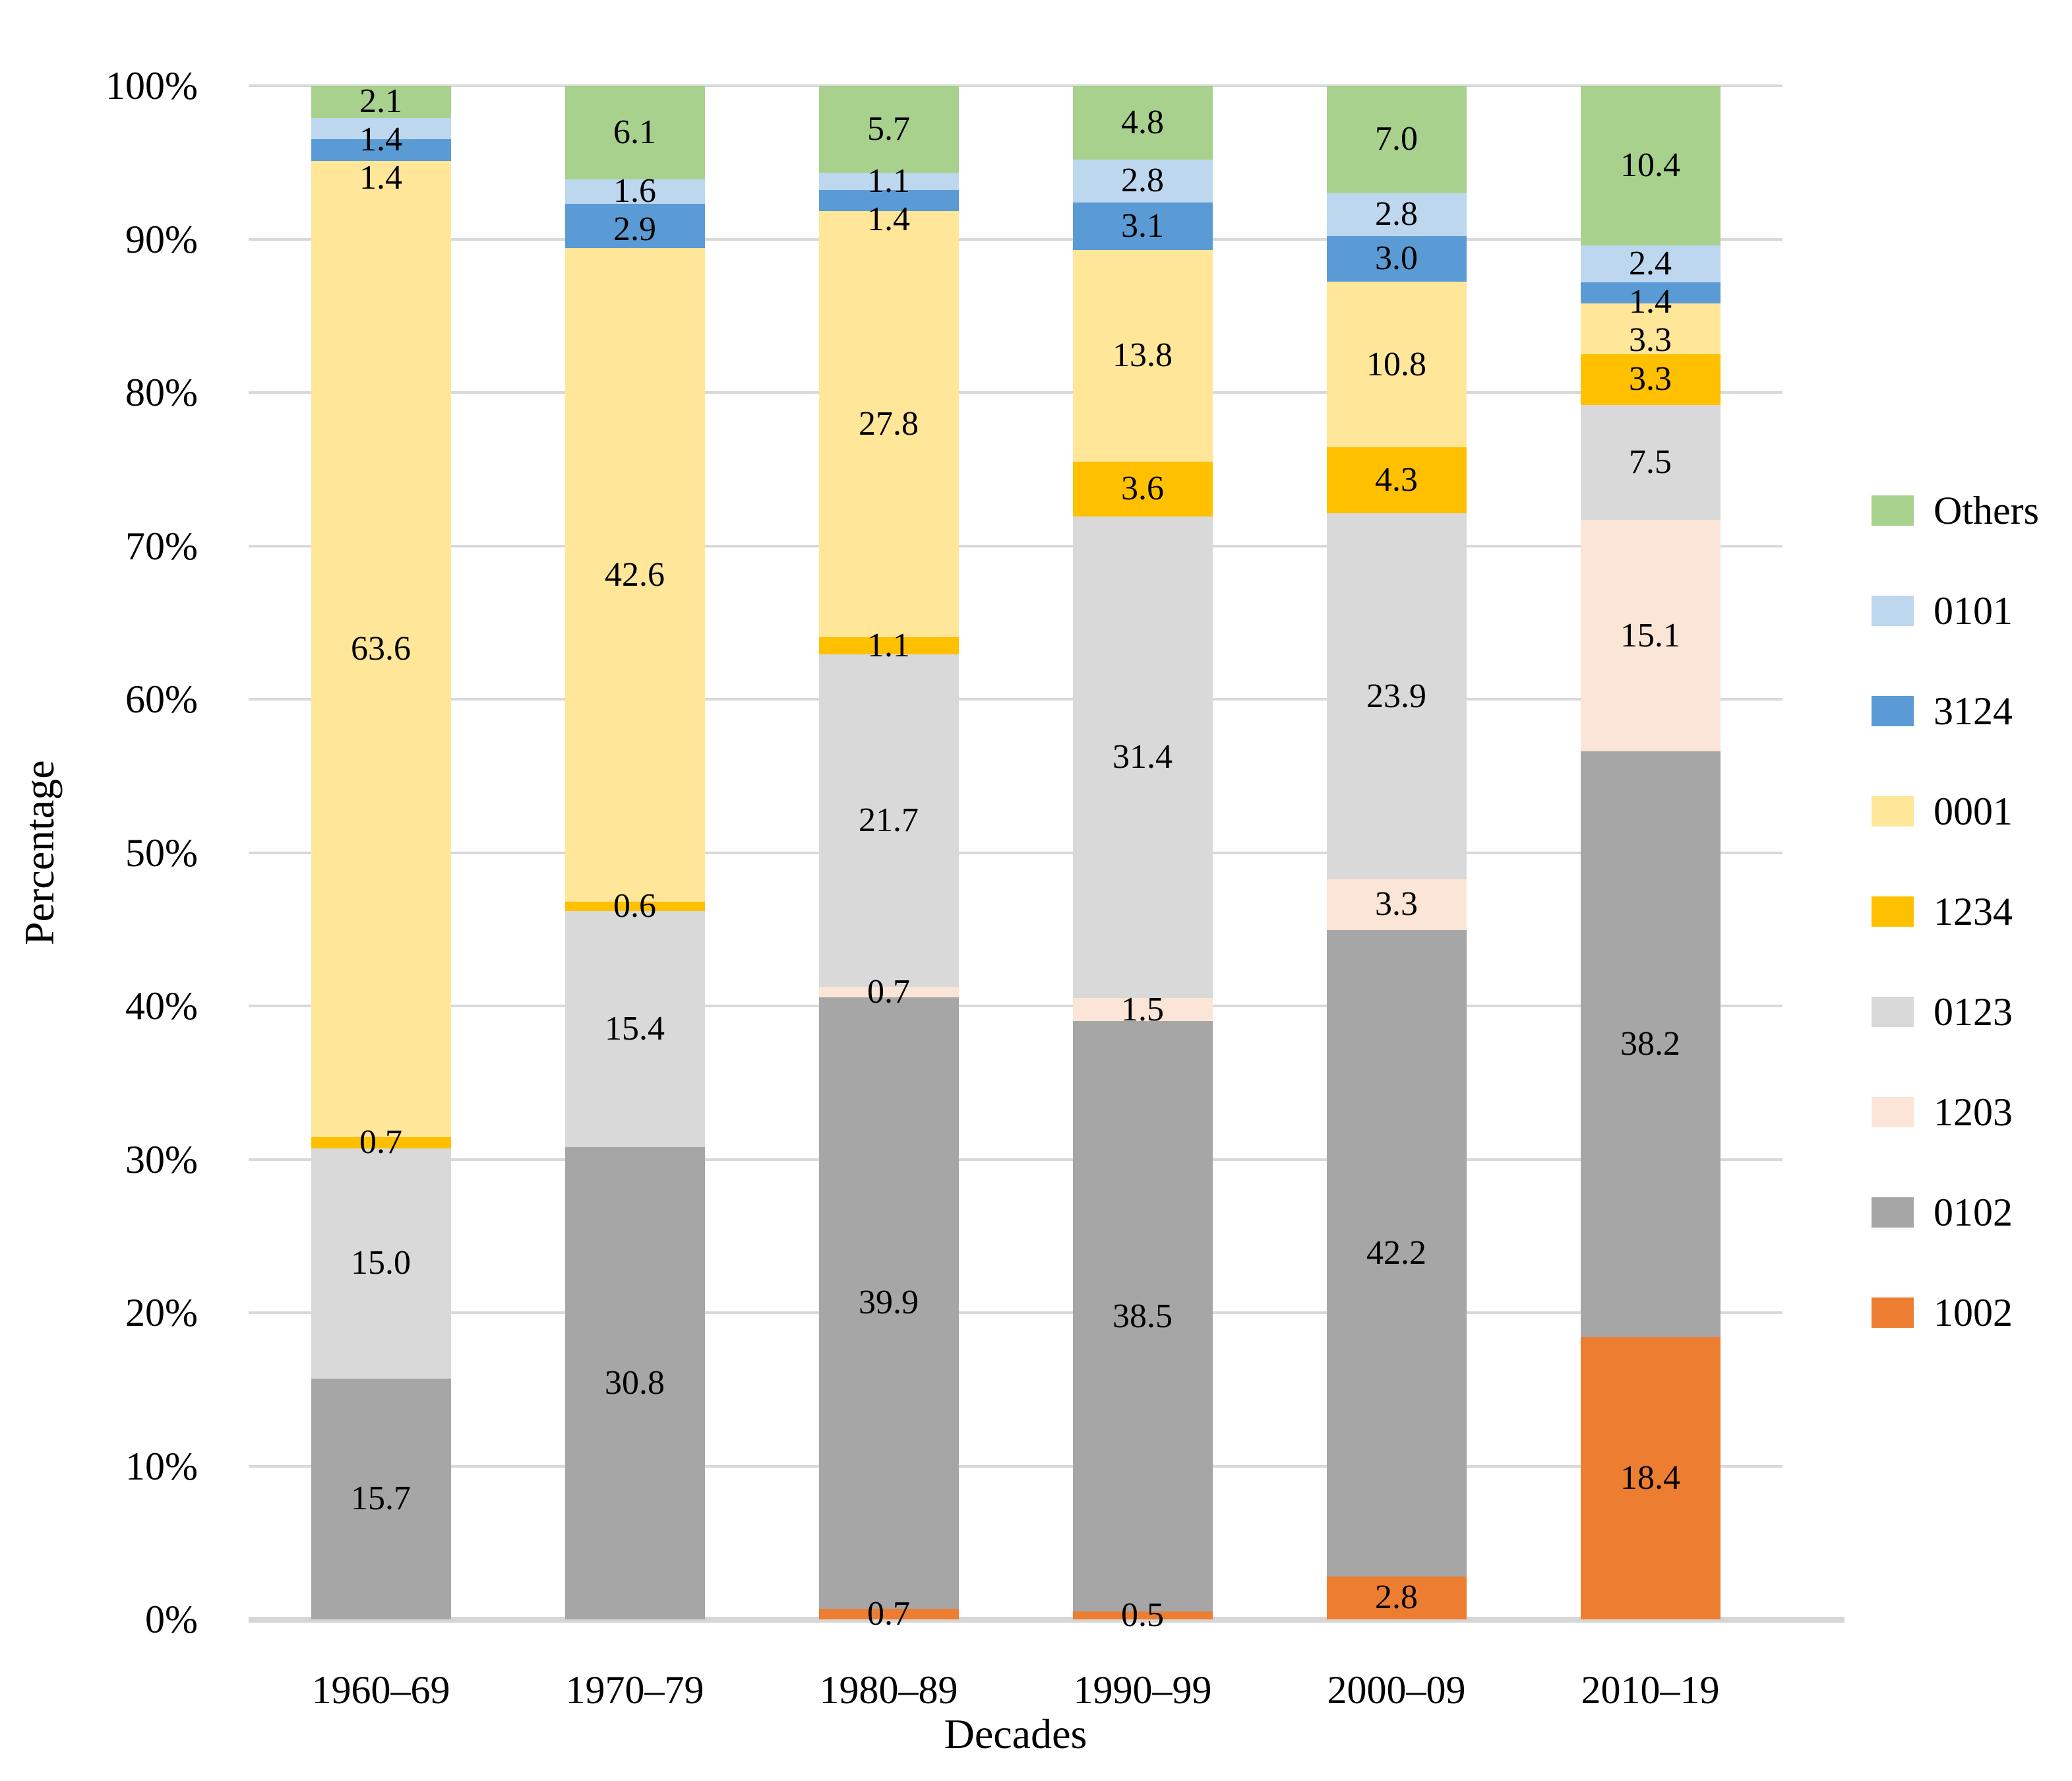 The height and width of the screenshot is (1781, 2072). I want to click on data-label: 3.3, so click(1650, 379).